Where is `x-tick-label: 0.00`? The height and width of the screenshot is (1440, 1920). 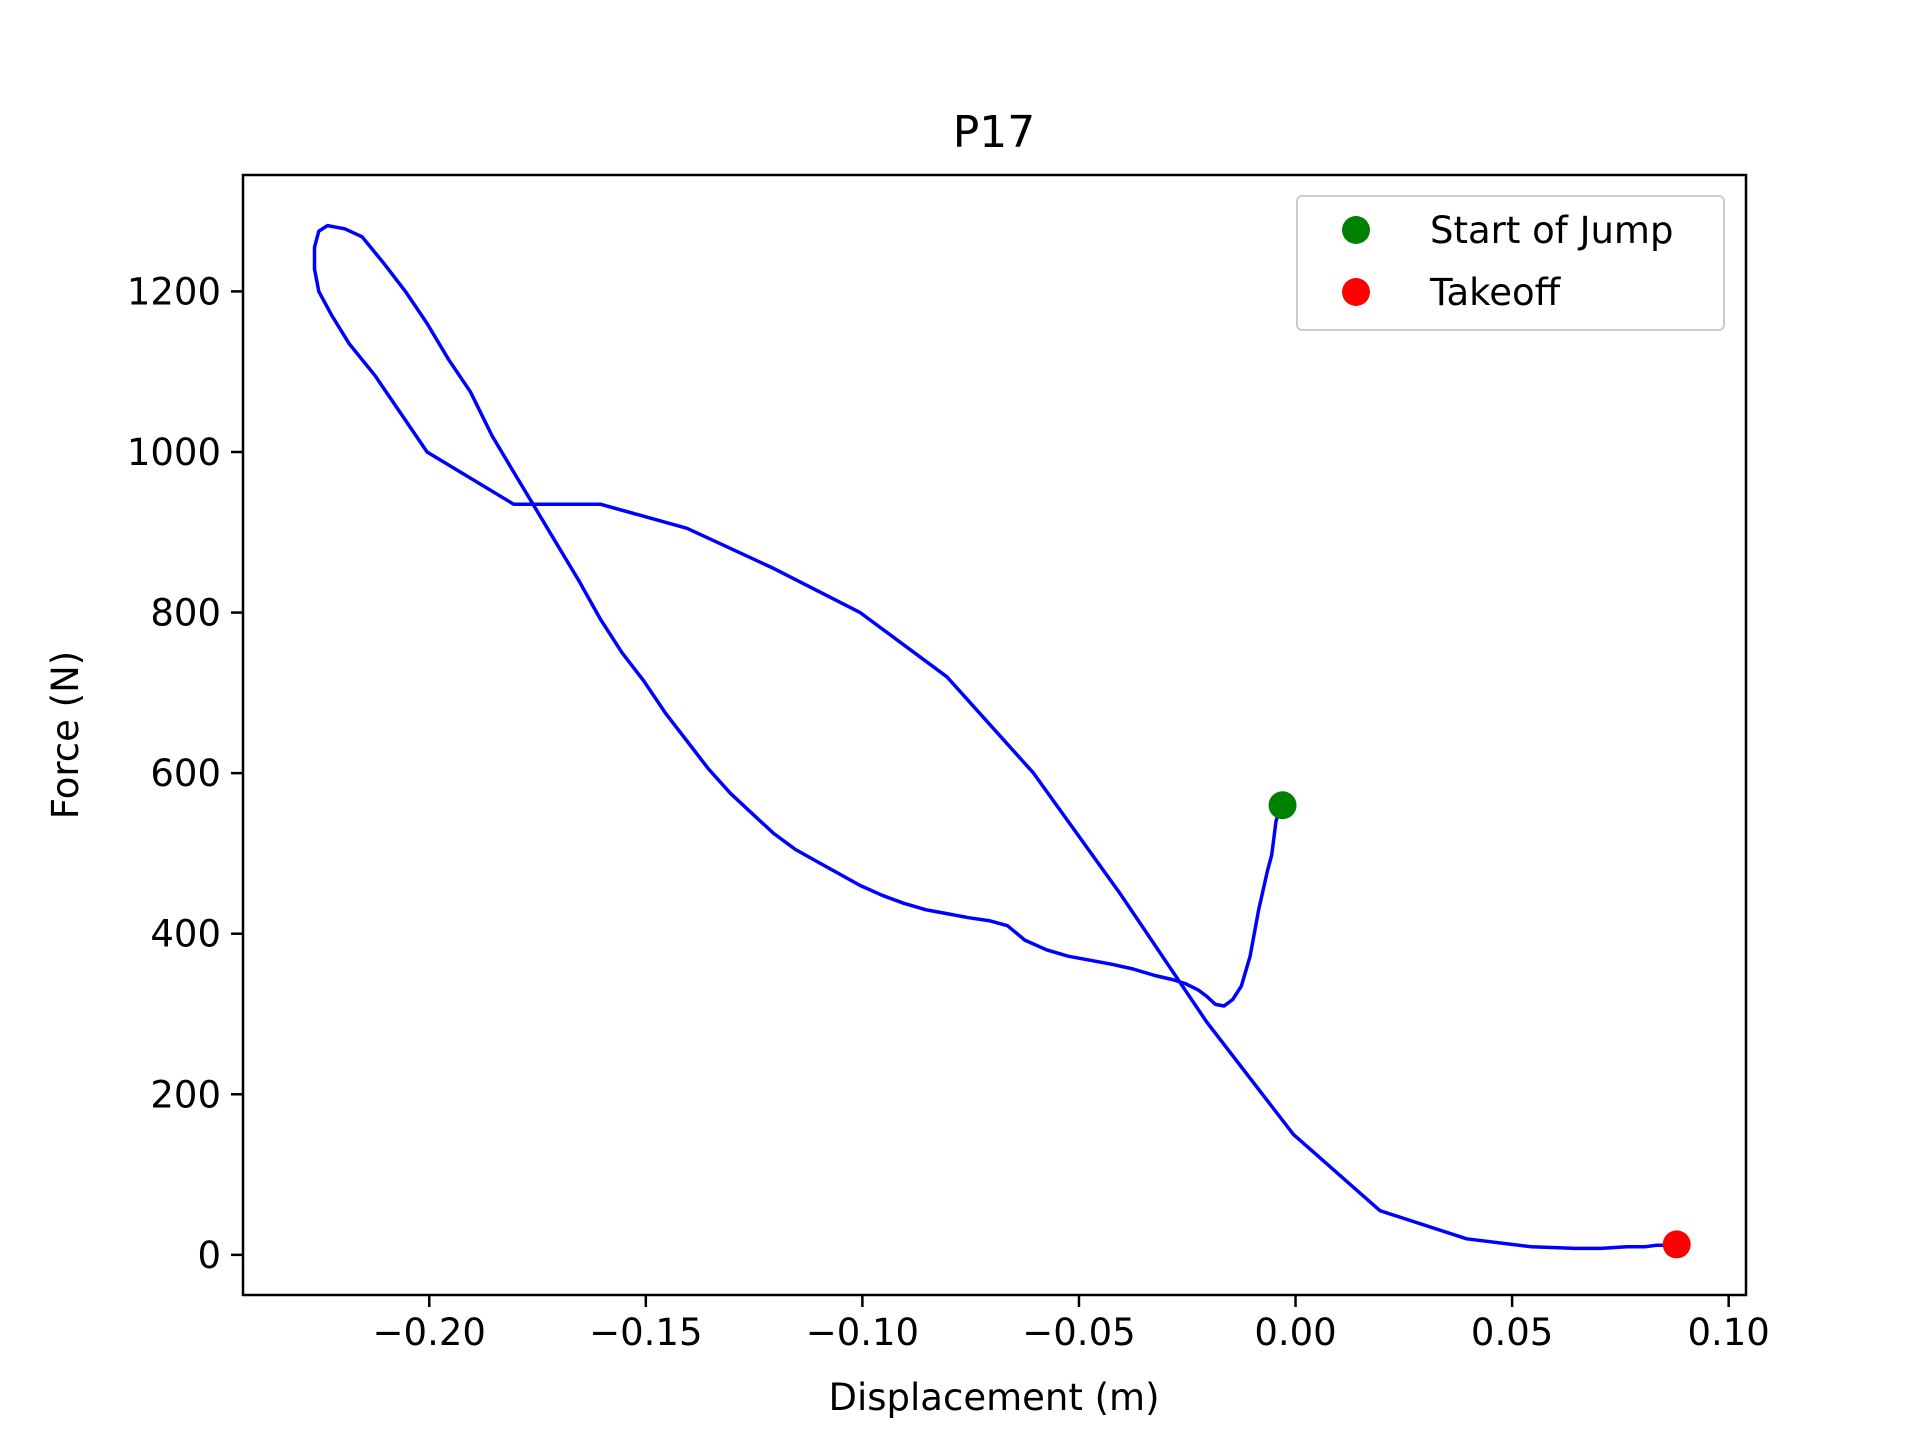
x-tick-label: 0.00 is located at coordinates (1295, 1332).